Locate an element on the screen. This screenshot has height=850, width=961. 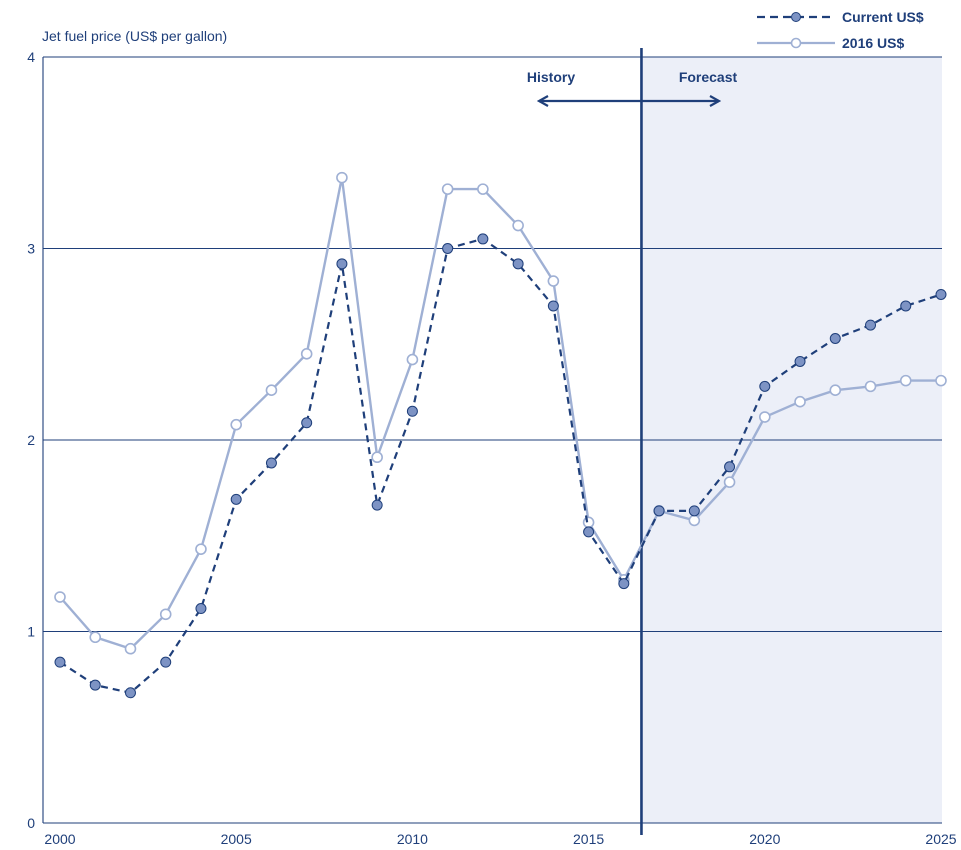
2016-usd-point-2014 is located at coordinates (553, 281).